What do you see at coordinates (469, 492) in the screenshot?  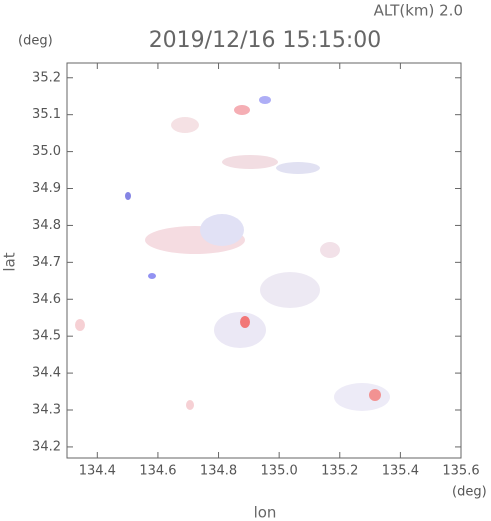 I see `x-unit: (deg)` at bounding box center [469, 492].